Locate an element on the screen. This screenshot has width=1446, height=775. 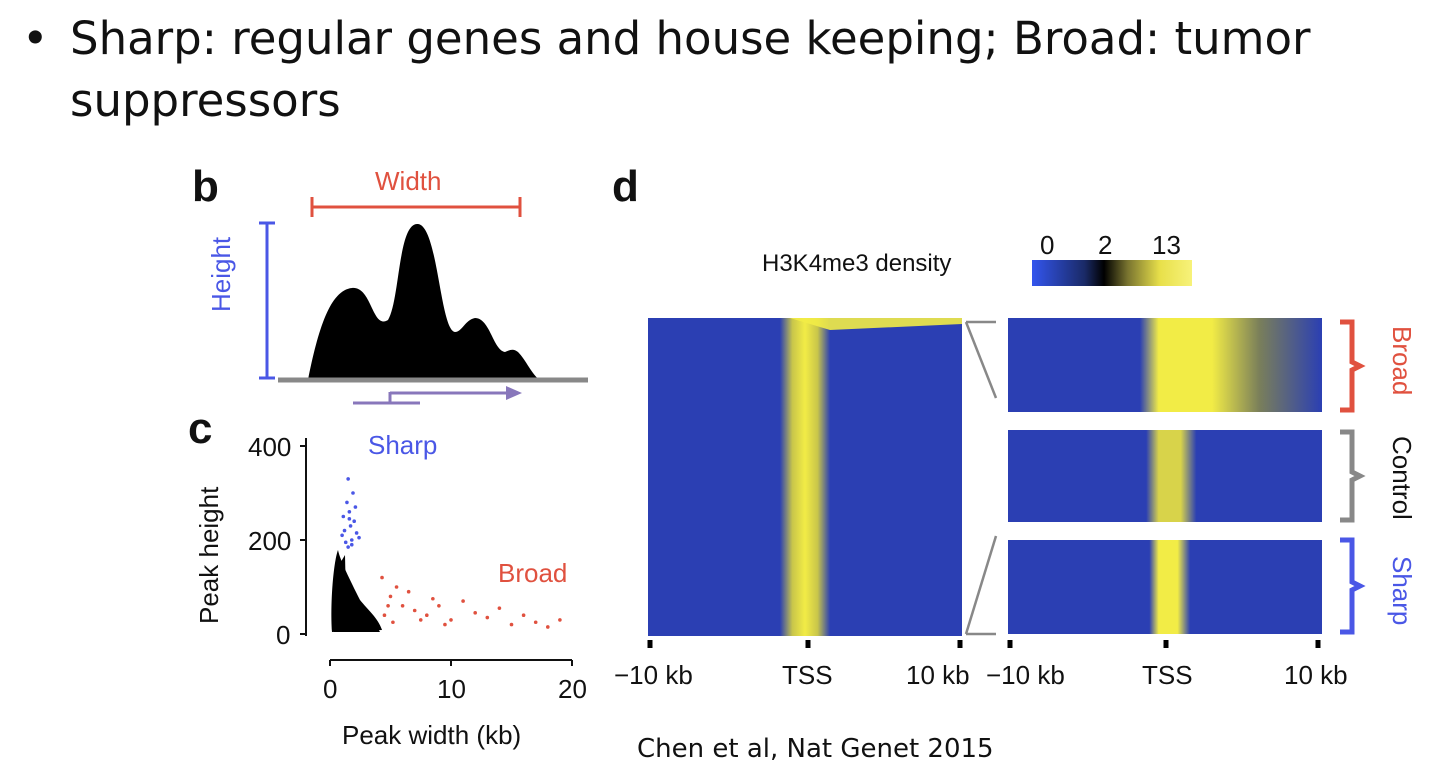
y-tick-0: 0 is located at coordinates (283, 635).